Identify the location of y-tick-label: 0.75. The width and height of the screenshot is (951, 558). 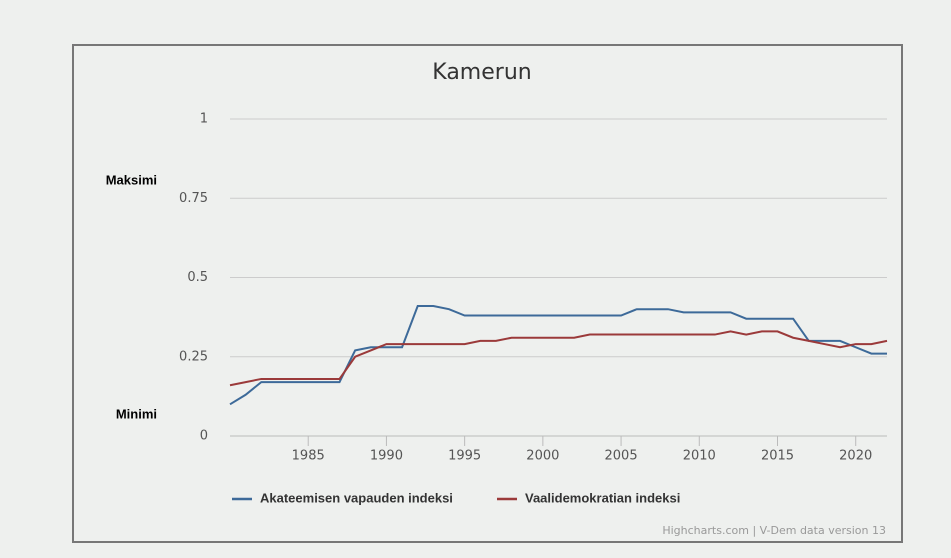
(193, 198).